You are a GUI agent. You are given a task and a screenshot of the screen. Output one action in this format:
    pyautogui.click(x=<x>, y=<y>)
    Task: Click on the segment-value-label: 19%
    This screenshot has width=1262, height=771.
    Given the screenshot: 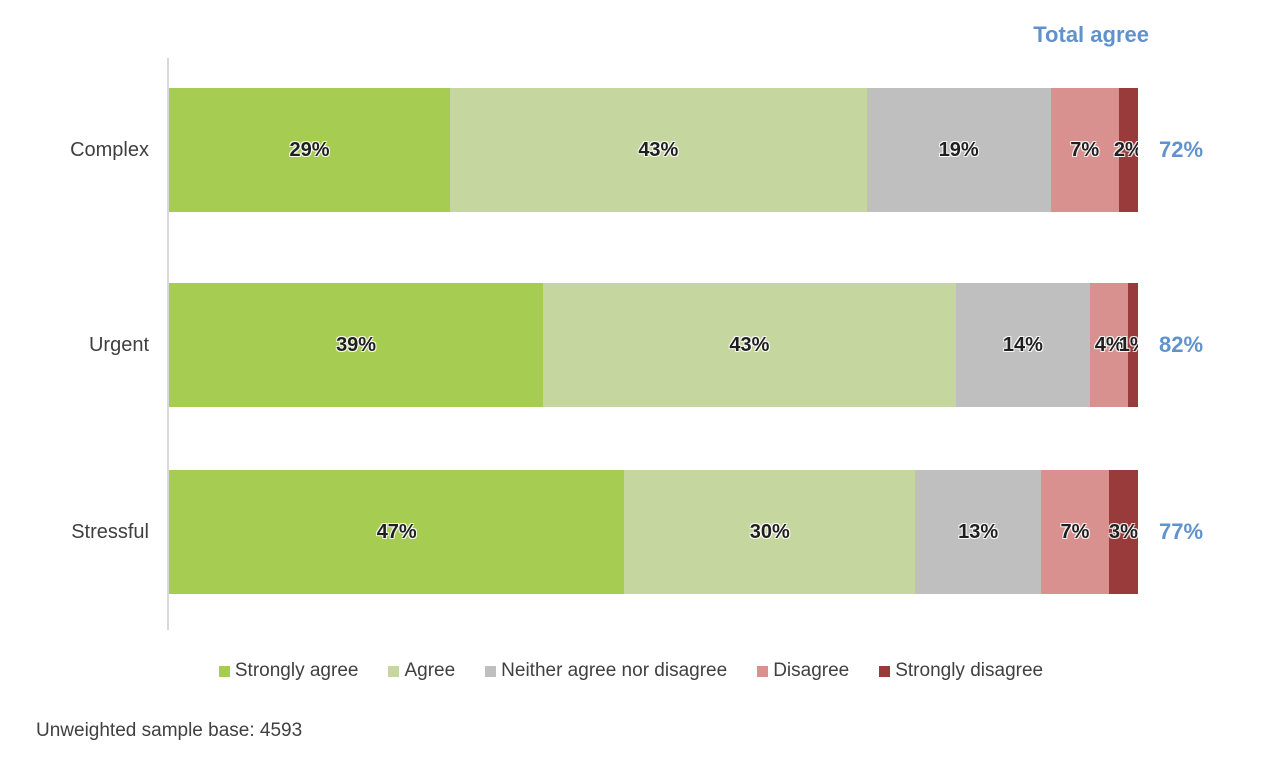 What is the action you would take?
    pyautogui.click(x=958, y=149)
    